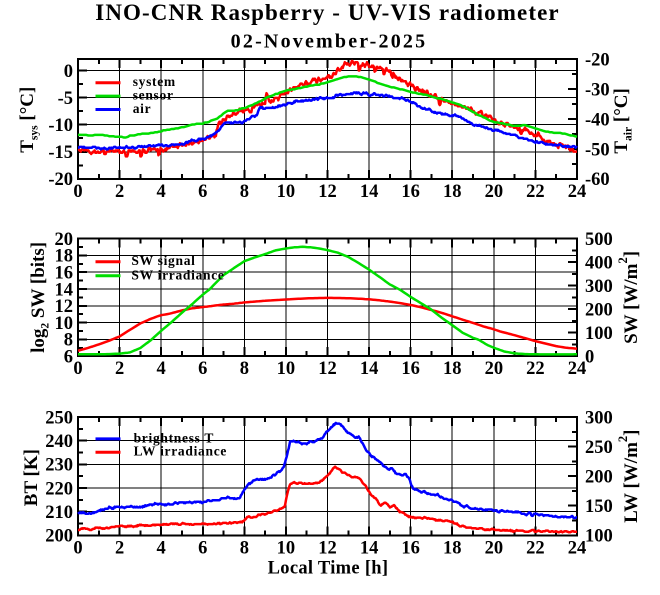 The width and height of the screenshot is (660, 595). I want to click on svg-text: Tair [°C], so click(623, 120).